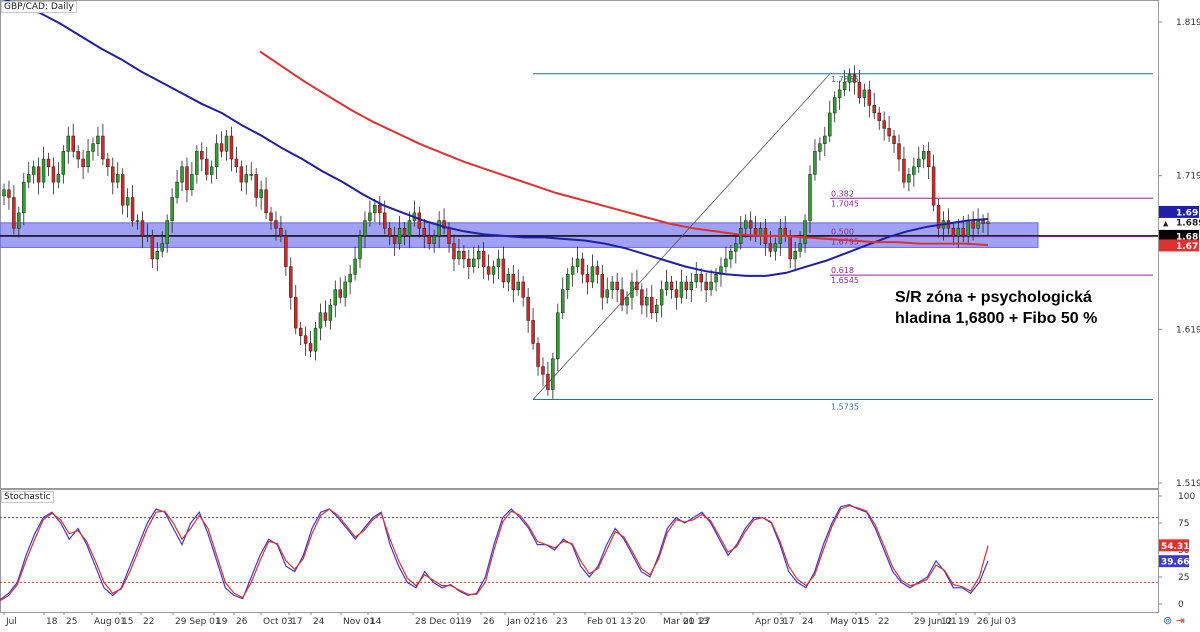 This screenshot has width=1200, height=632. What do you see at coordinates (1174, 620) in the screenshot?
I see `corner-icons: ⊚ ⇥` at bounding box center [1174, 620].